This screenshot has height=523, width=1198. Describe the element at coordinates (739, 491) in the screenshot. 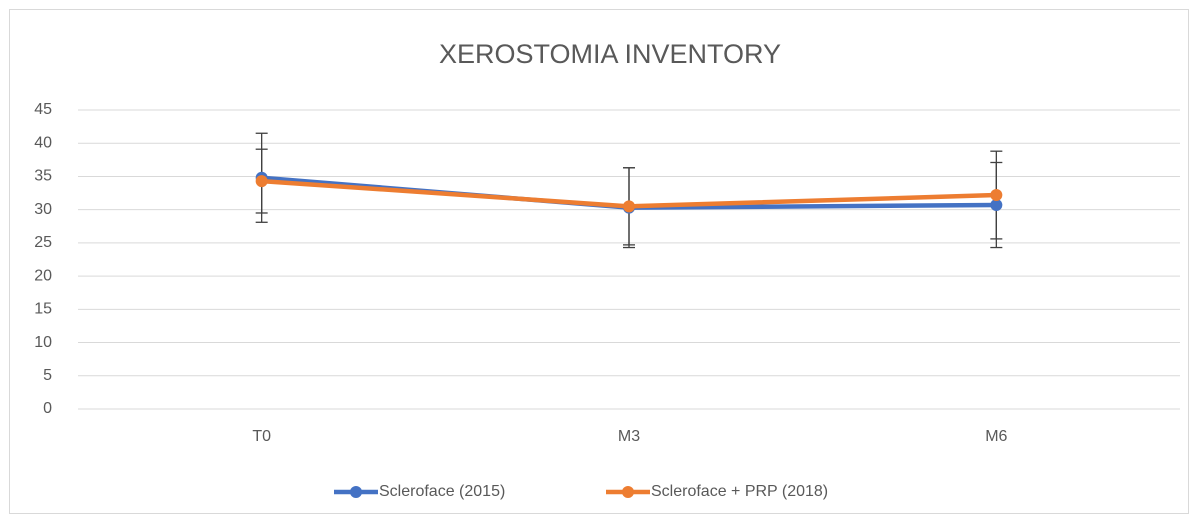

I see `legend-label: Scleroface + PRP (2018)` at that location.